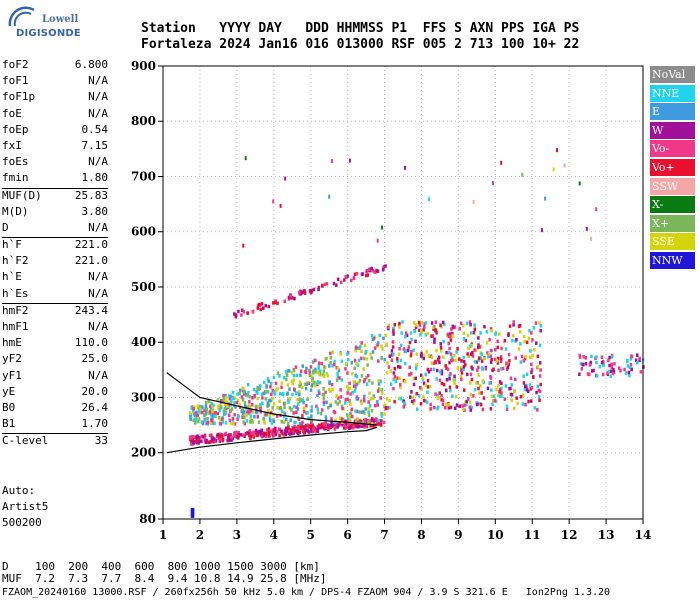 The height and width of the screenshot is (600, 700). I want to click on param-row: h`F2 221.0, so click(55, 262).